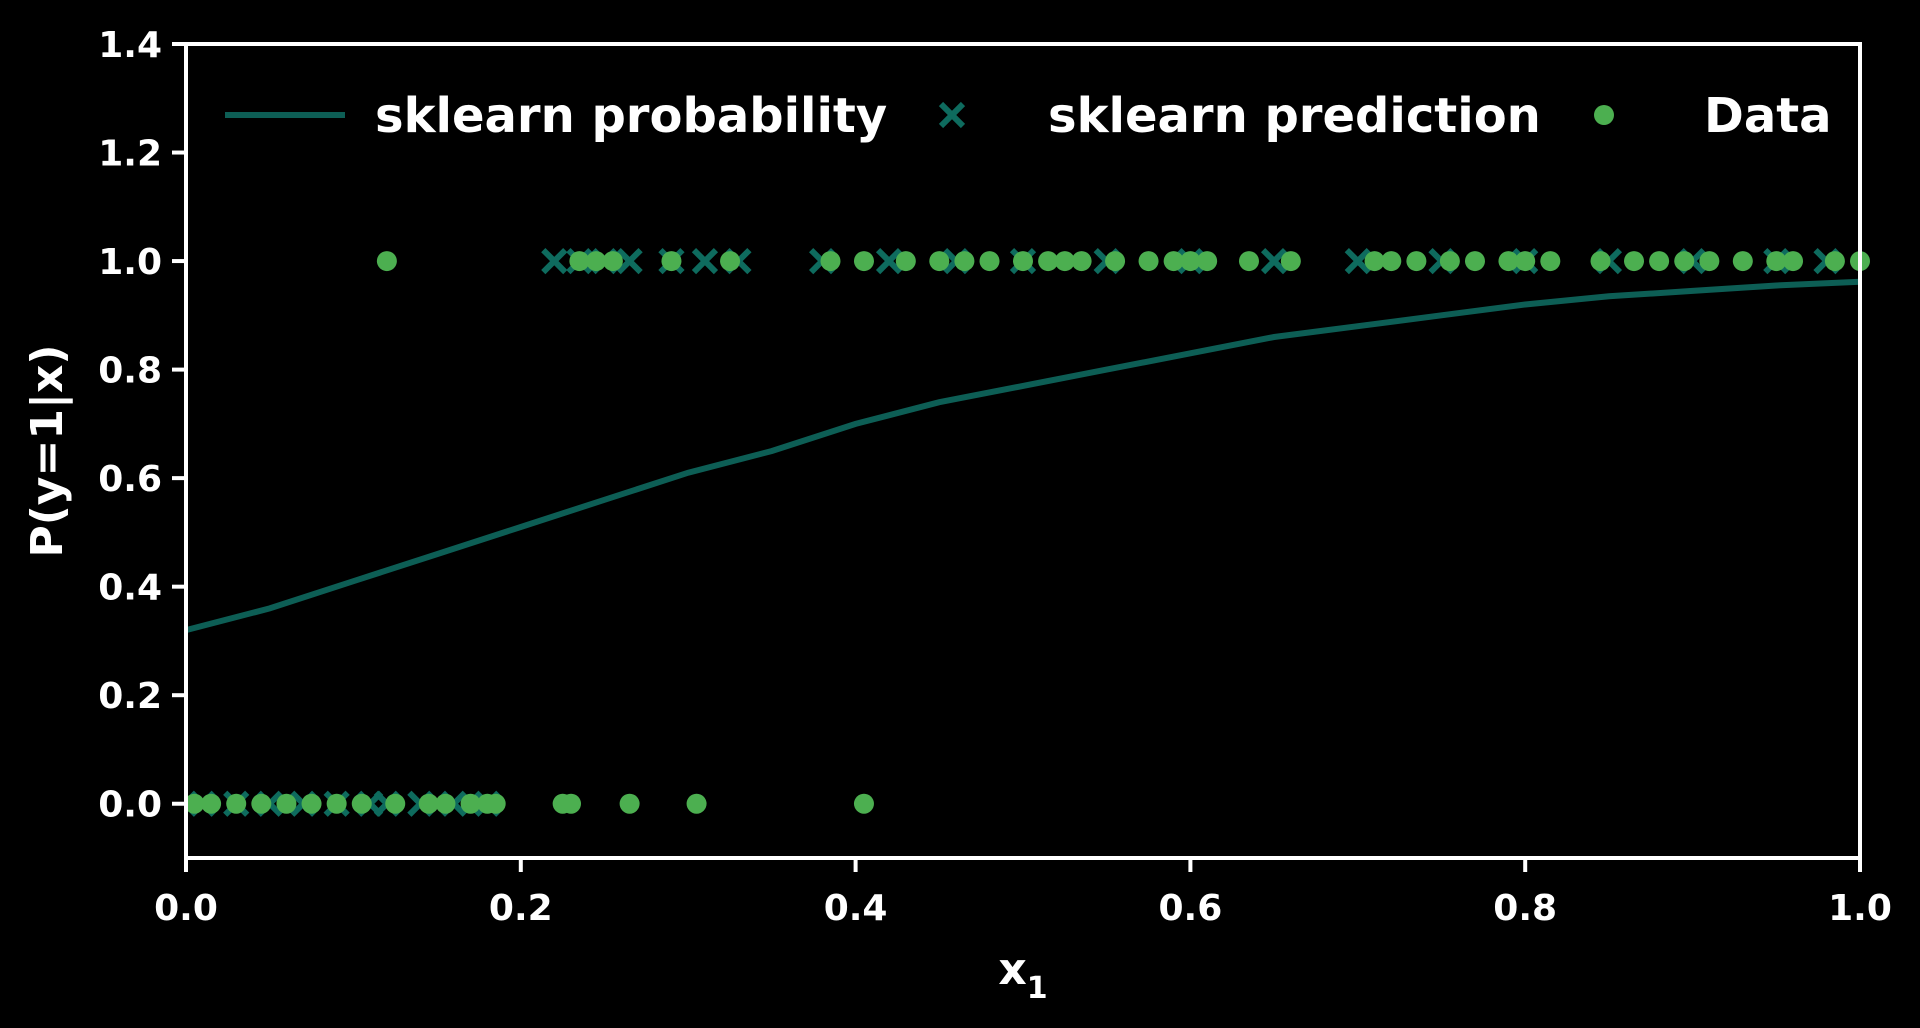  I want to click on legend-point-swatch, so click(1604, 115).